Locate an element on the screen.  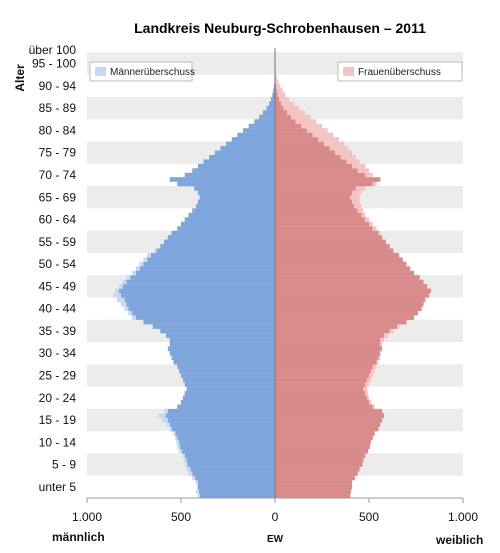
legend-female-label: Frauenüberschuss is located at coordinates (399, 72).